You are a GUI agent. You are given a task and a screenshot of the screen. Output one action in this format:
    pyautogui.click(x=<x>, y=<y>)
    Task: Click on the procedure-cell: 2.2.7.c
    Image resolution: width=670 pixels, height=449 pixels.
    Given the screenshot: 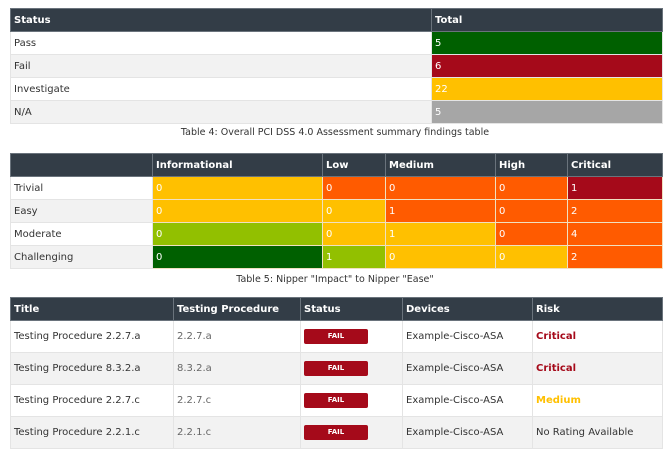 What is the action you would take?
    pyautogui.click(x=237, y=400)
    